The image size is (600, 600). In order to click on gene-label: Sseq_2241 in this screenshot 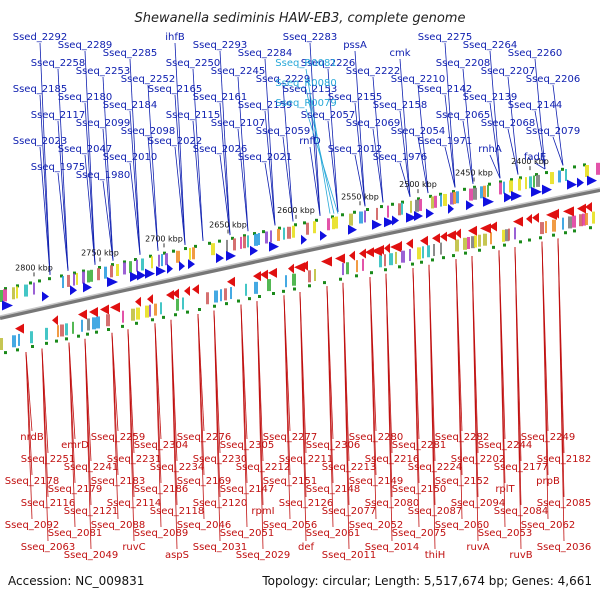, I will do `click(91, 467)`.